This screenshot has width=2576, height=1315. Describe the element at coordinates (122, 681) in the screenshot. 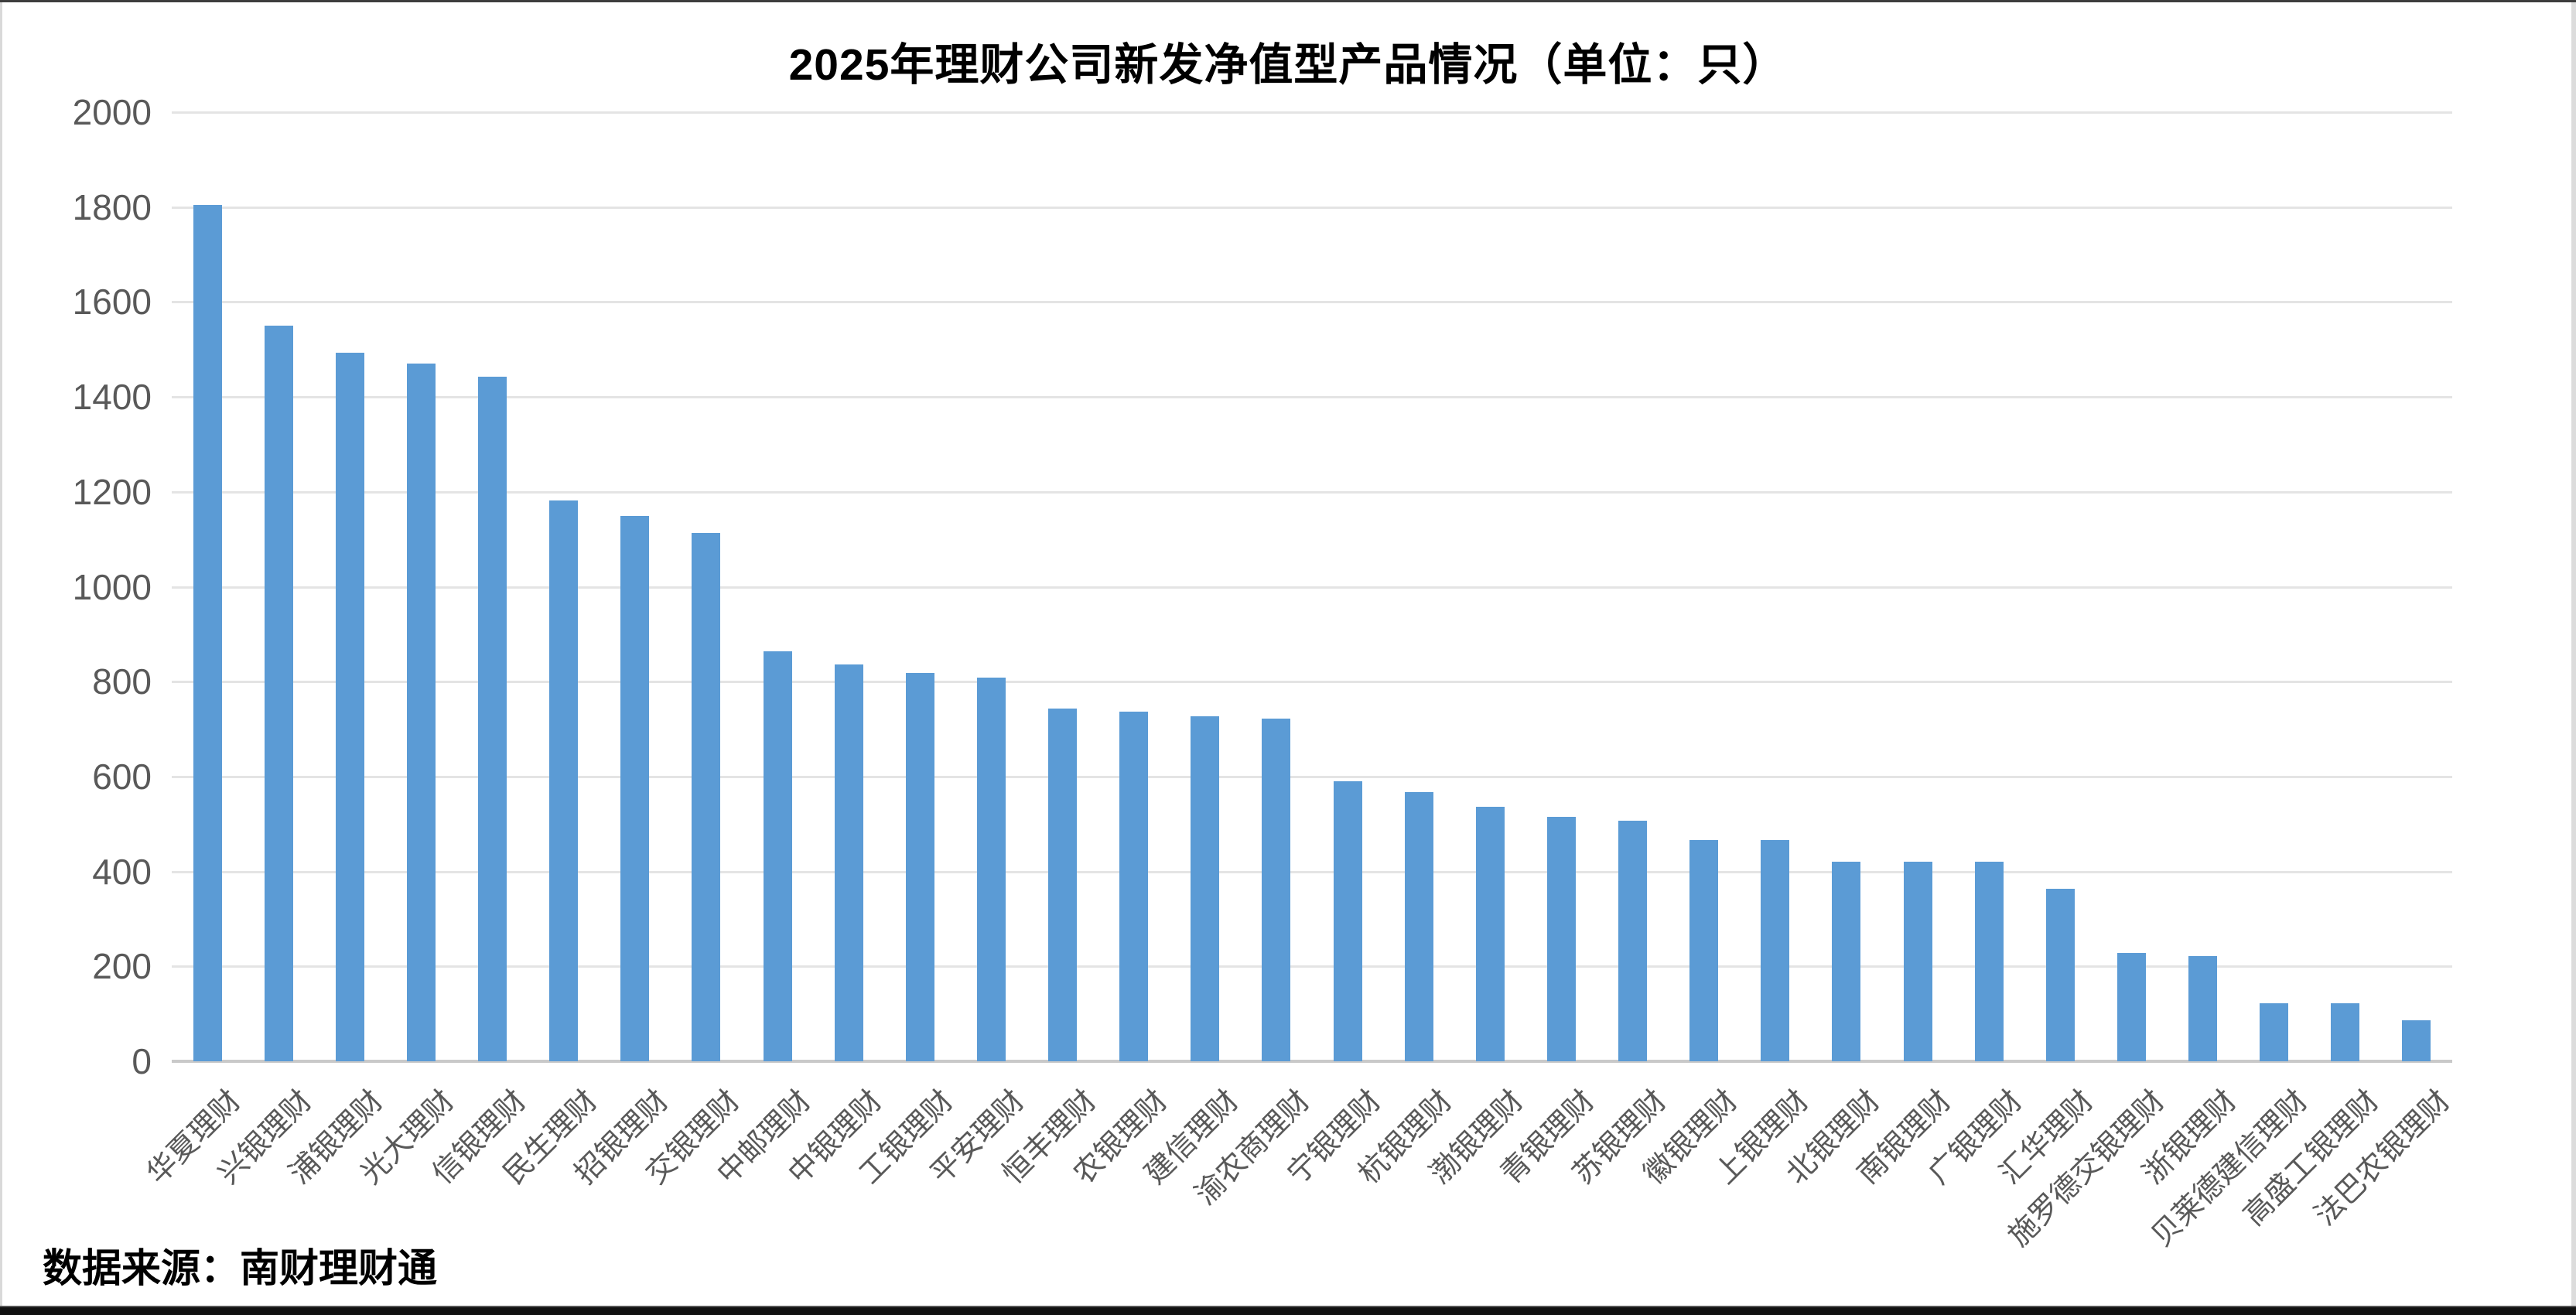

I see `y-tick-label: 800` at that location.